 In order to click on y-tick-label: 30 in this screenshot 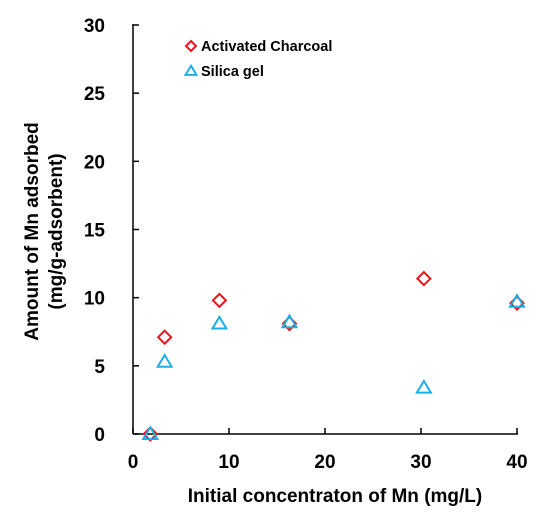, I will do `click(94, 26)`.